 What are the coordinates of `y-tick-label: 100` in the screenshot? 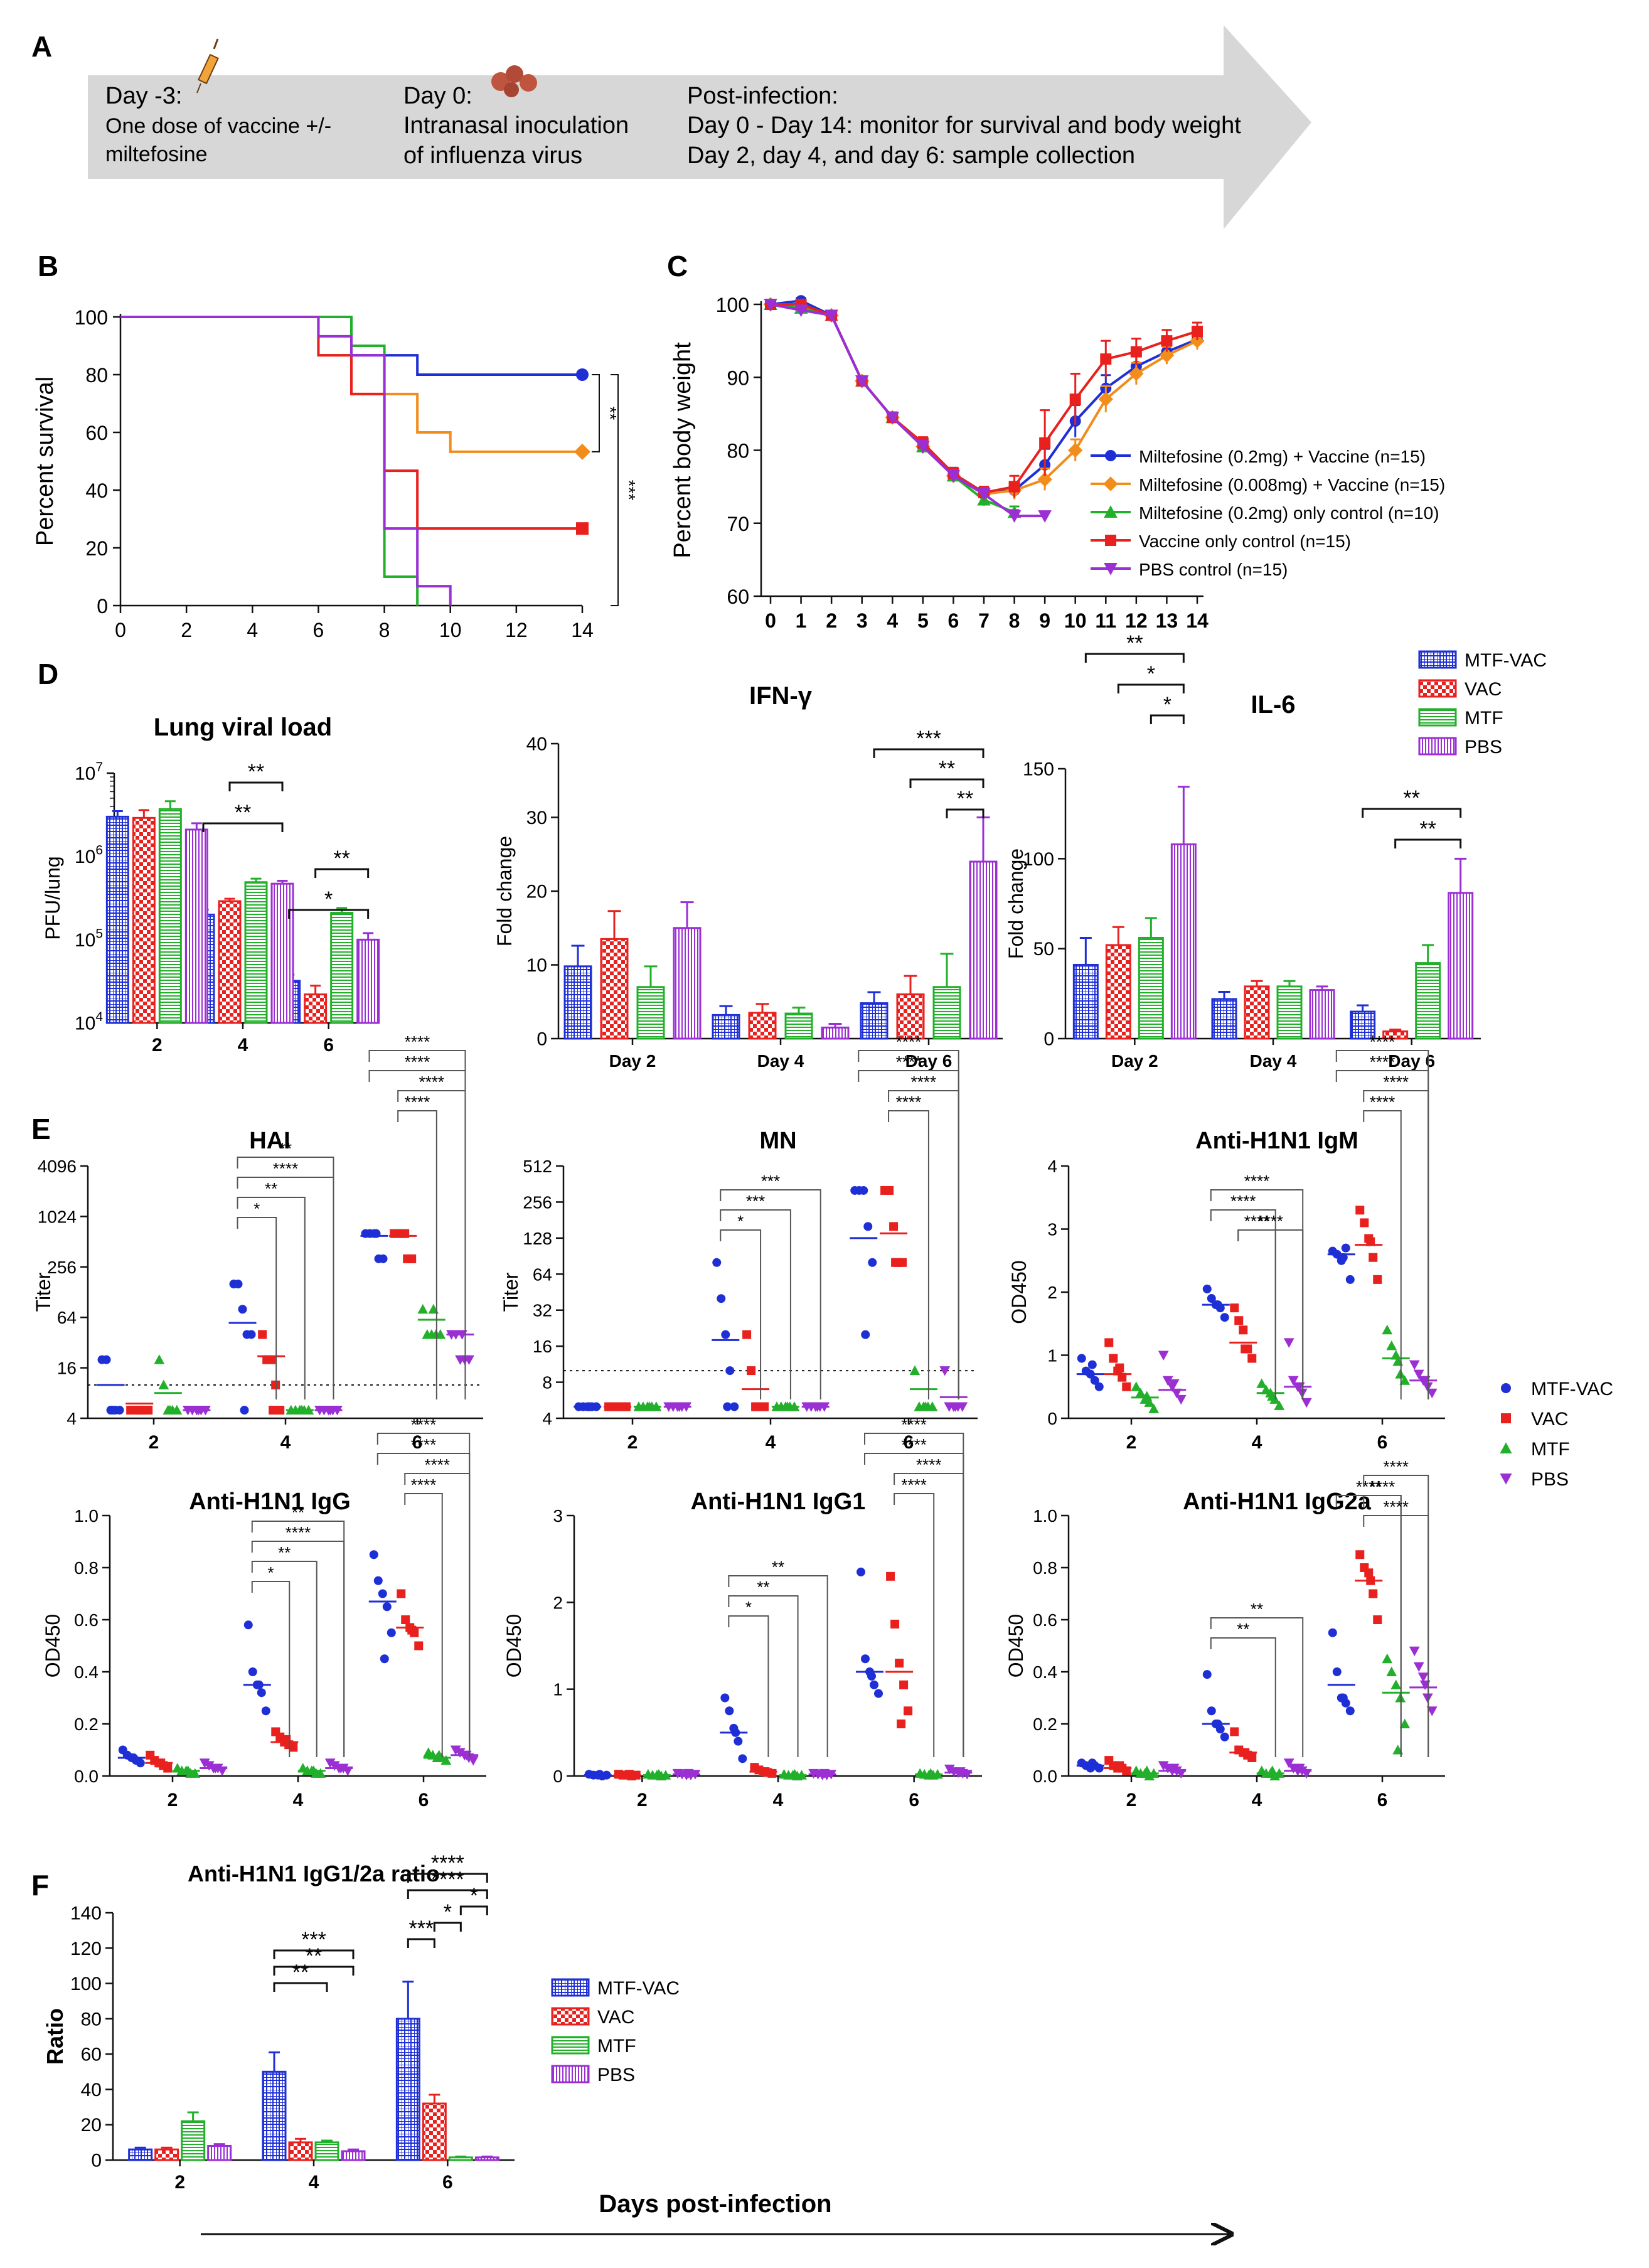 It's located at (91, 318).